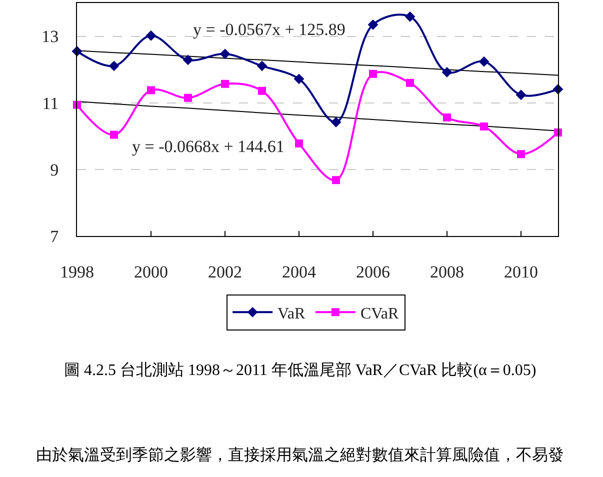 This screenshot has width=603, height=477. What do you see at coordinates (151, 272) in the screenshot?
I see `x-tick-label: 2000` at bounding box center [151, 272].